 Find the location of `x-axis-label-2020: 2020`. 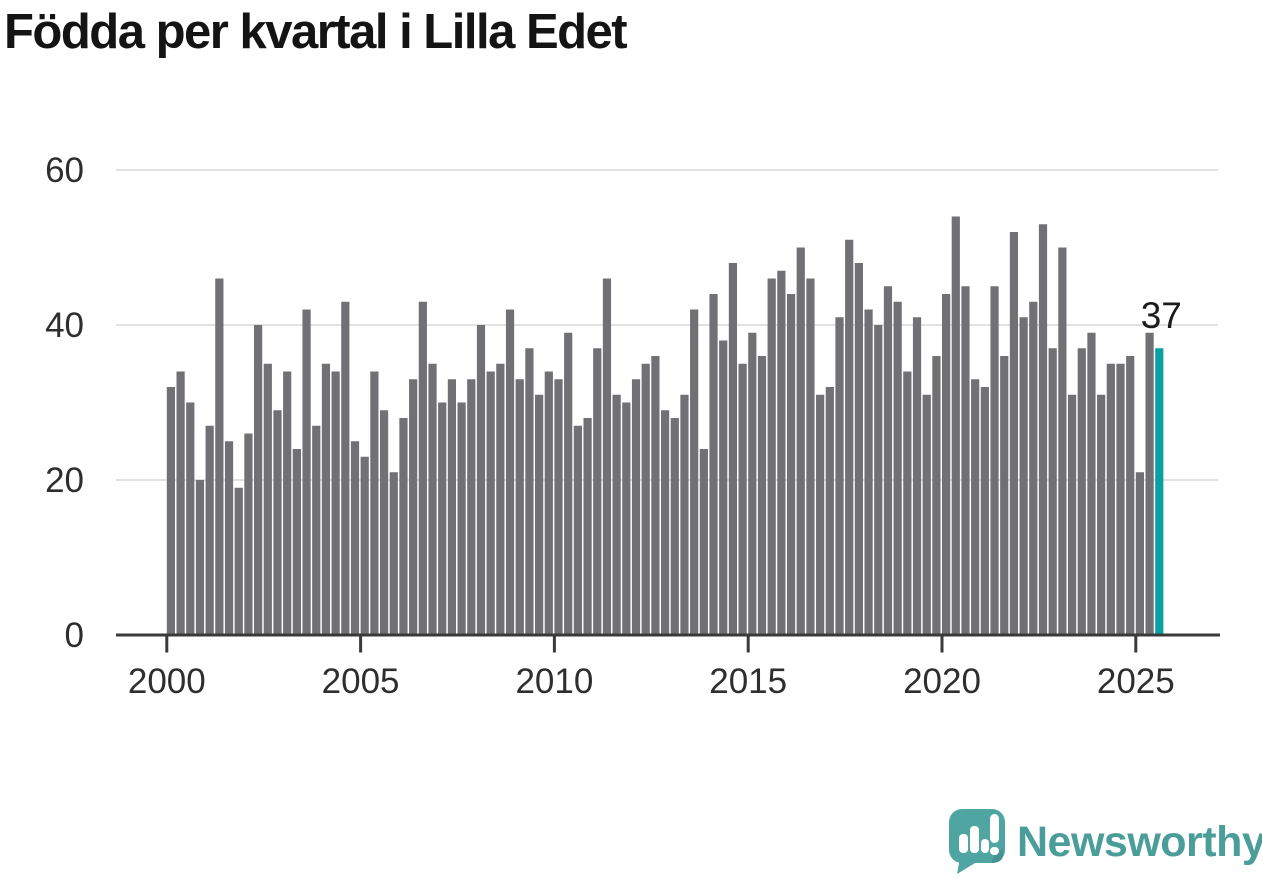

x-axis-label-2020: 2020 is located at coordinates (942, 681).